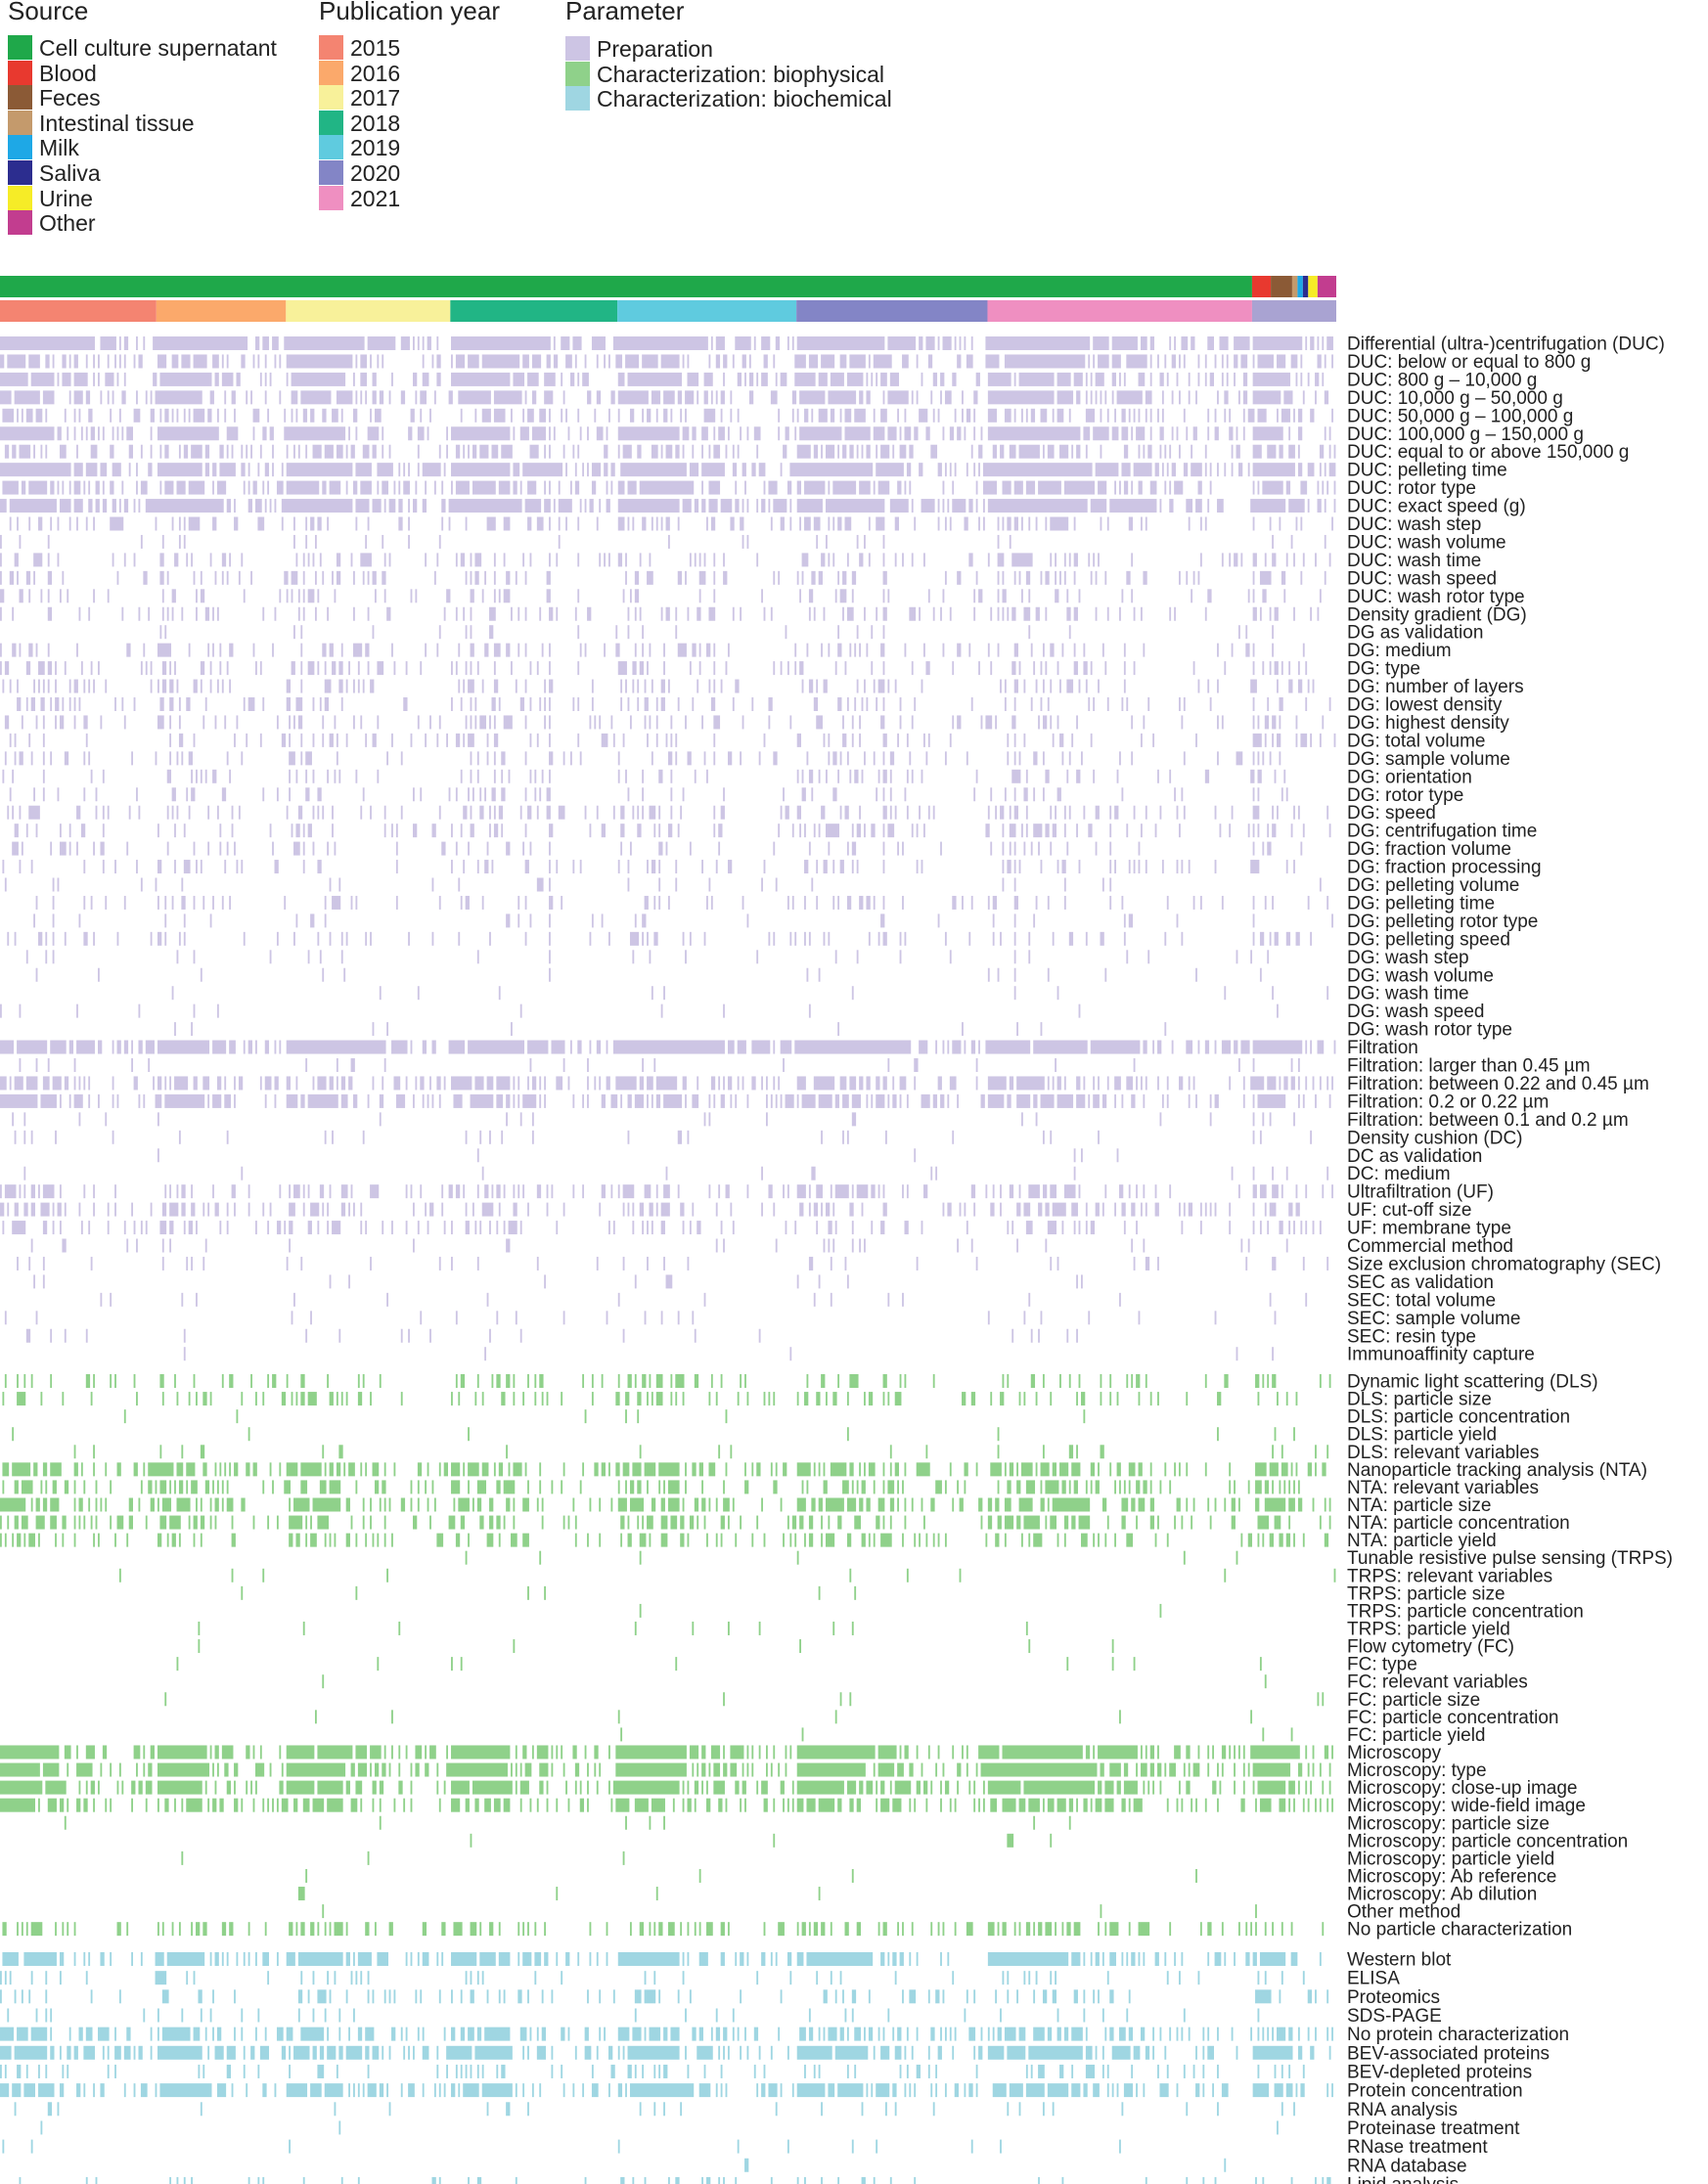 The width and height of the screenshot is (1708, 2184). Describe the element at coordinates (794, 1681) in the screenshot. I see `heatmap-row` at that location.